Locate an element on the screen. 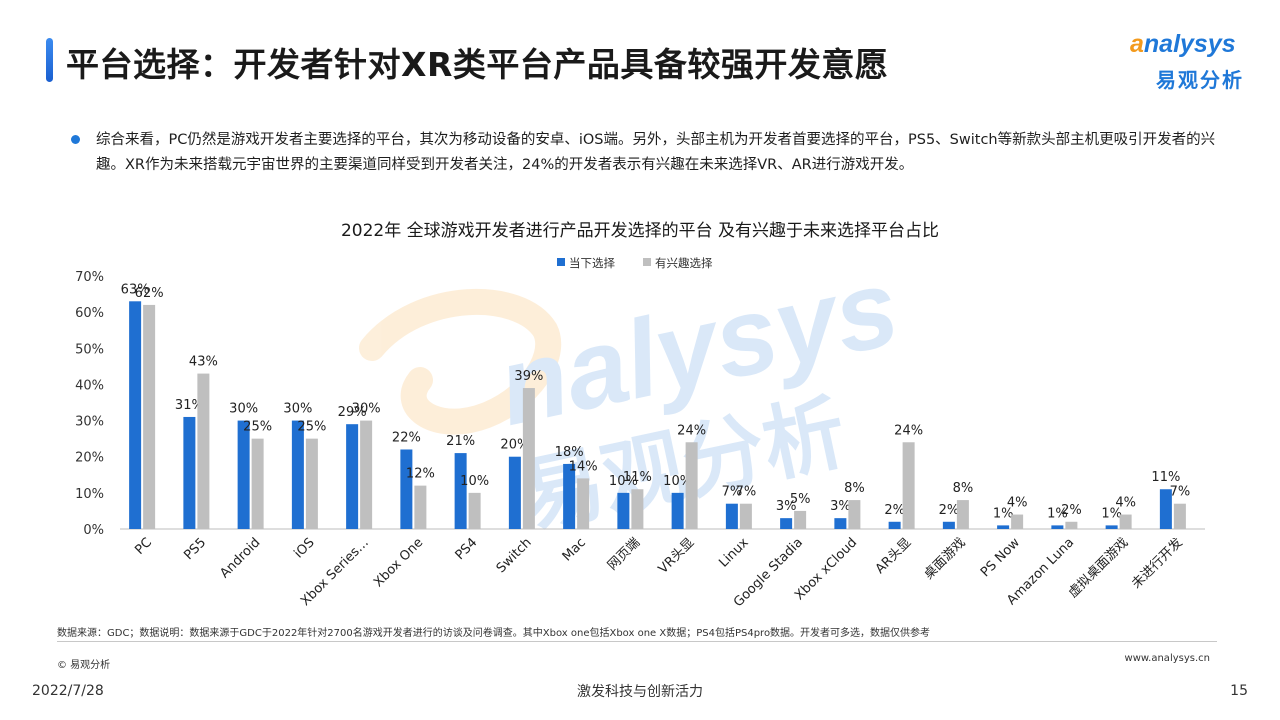 This screenshot has width=1280, height=720. data-label: 43% is located at coordinates (203, 362).